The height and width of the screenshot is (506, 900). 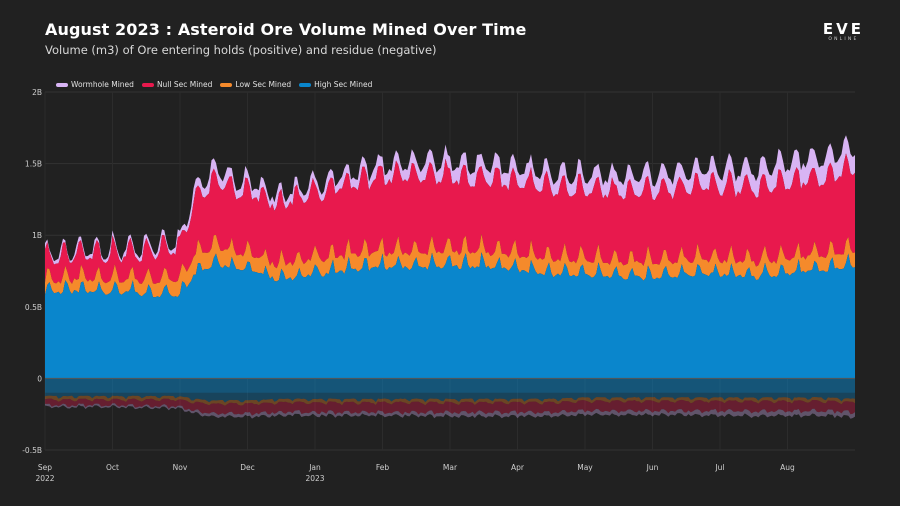 I want to click on legend-swatch-low-sec, so click(x=226, y=84).